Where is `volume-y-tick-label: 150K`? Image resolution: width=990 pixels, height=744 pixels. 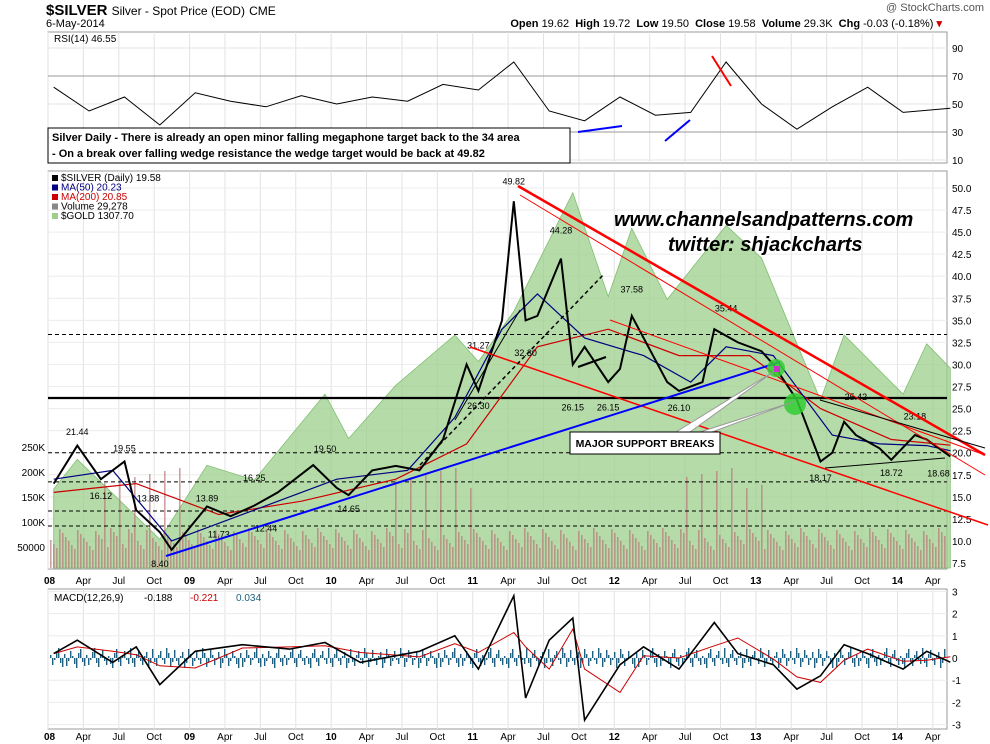 volume-y-tick-label: 150K is located at coordinates (34, 498).